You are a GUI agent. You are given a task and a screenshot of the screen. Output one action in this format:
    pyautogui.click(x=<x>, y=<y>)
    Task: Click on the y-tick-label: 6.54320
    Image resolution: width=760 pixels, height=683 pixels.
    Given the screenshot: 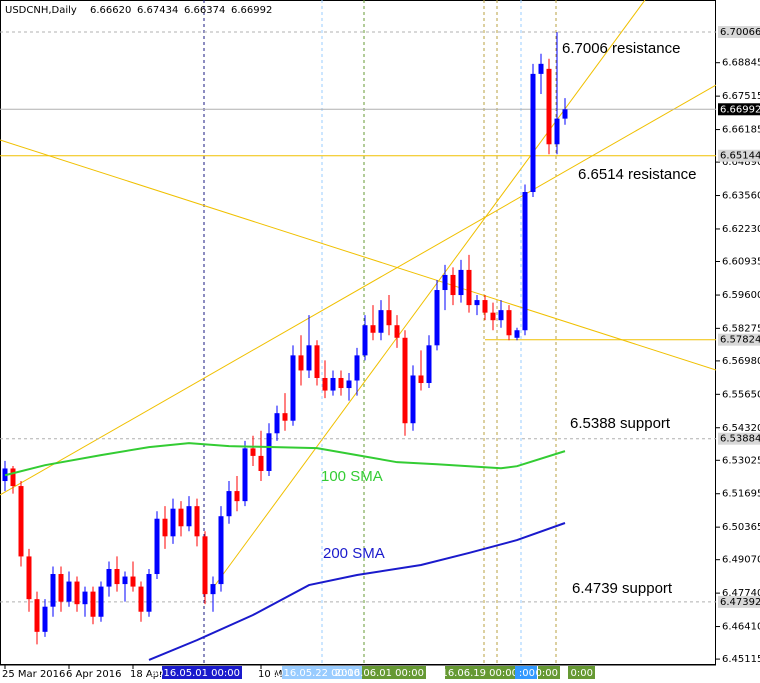 What is the action you would take?
    pyautogui.click(x=741, y=428)
    